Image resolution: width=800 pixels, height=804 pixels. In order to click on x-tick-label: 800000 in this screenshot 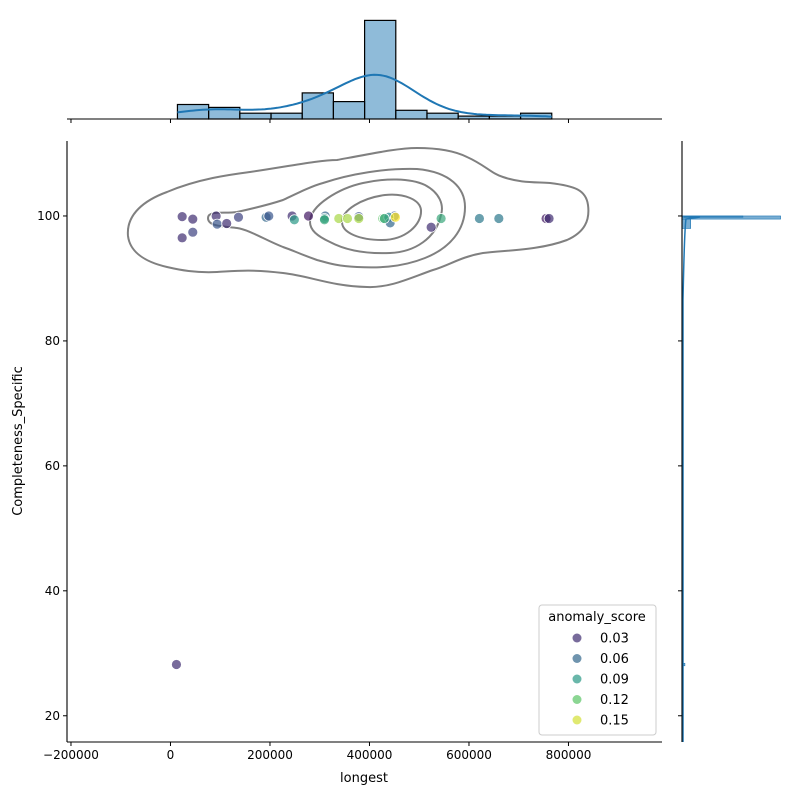, I will do `click(569, 755)`.